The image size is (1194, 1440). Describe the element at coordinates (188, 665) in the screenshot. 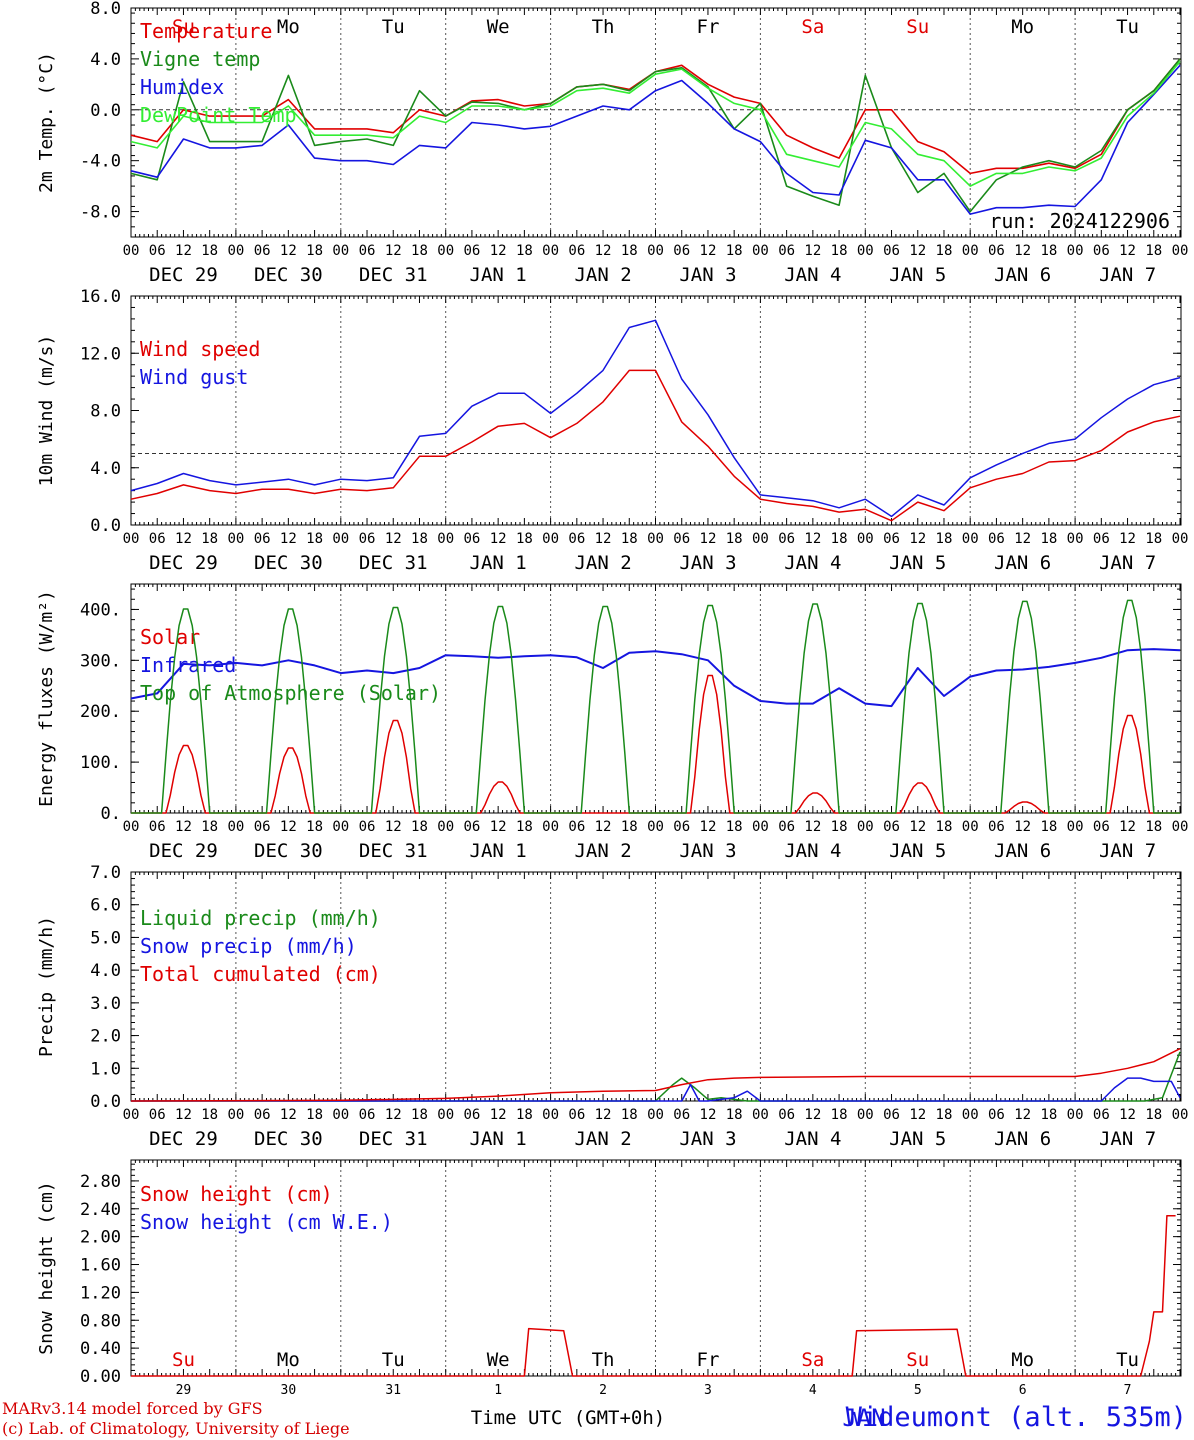

I see `legend-label: Infrared` at that location.